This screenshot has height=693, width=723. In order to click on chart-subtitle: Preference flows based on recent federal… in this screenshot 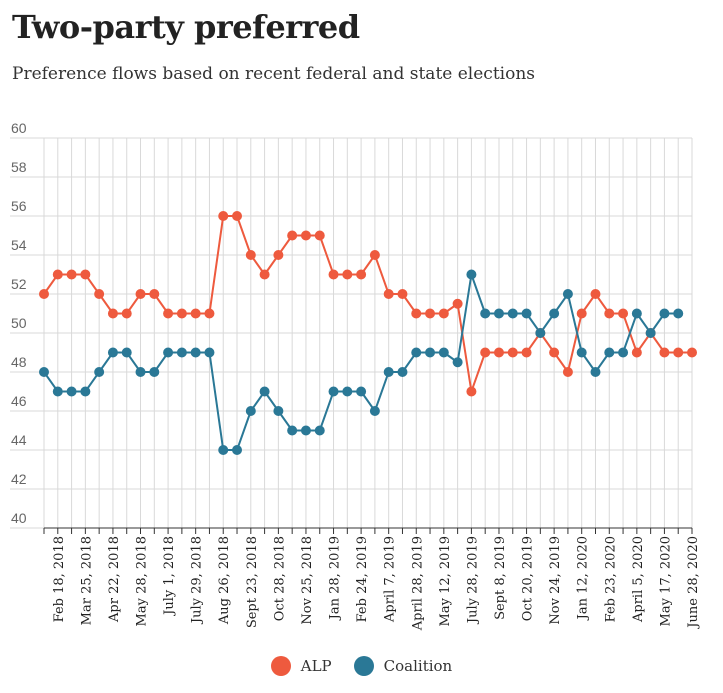, I will do `click(273, 74)`.